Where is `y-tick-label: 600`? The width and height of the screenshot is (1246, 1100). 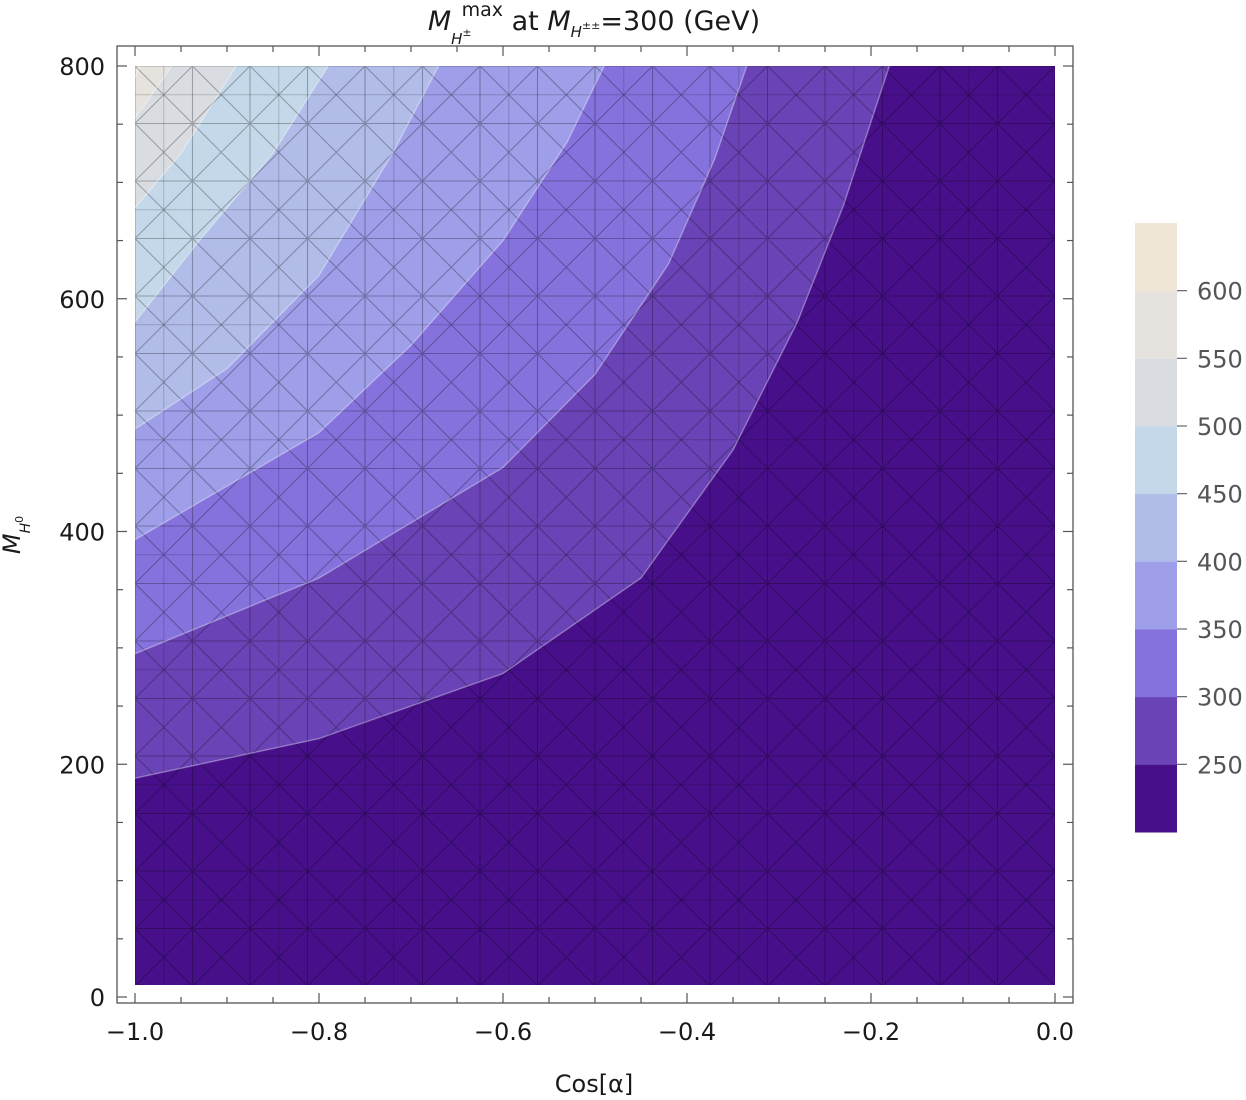 y-tick-label: 600 is located at coordinates (82, 300).